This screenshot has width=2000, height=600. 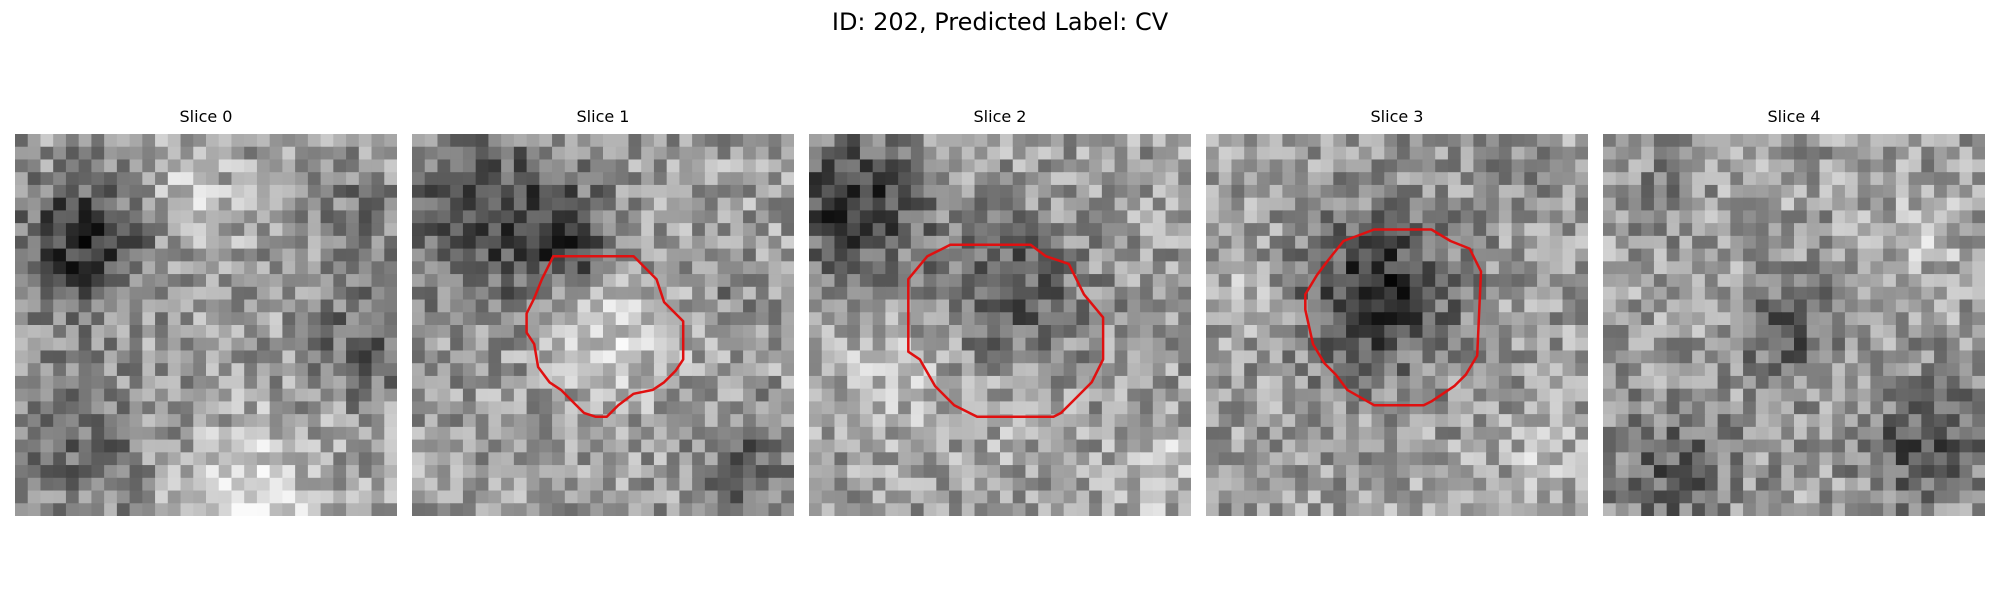 I want to click on slice-title-0: Slice 0, so click(x=206, y=116).